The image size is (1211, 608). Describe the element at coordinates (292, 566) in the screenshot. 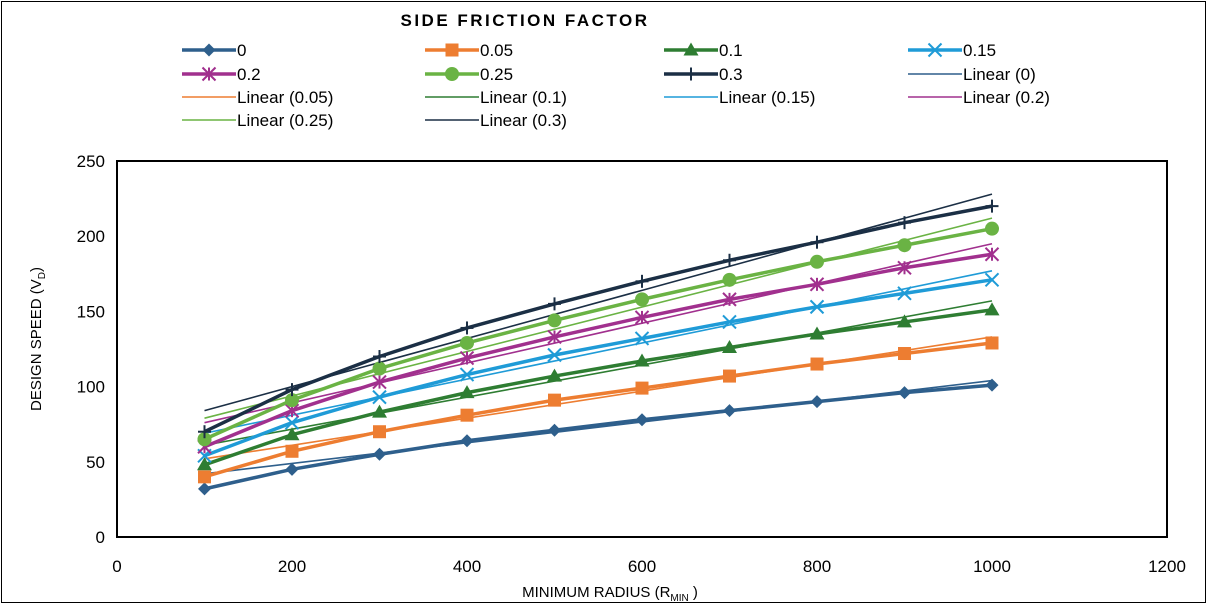

I see `x-tick-label: 200` at that location.